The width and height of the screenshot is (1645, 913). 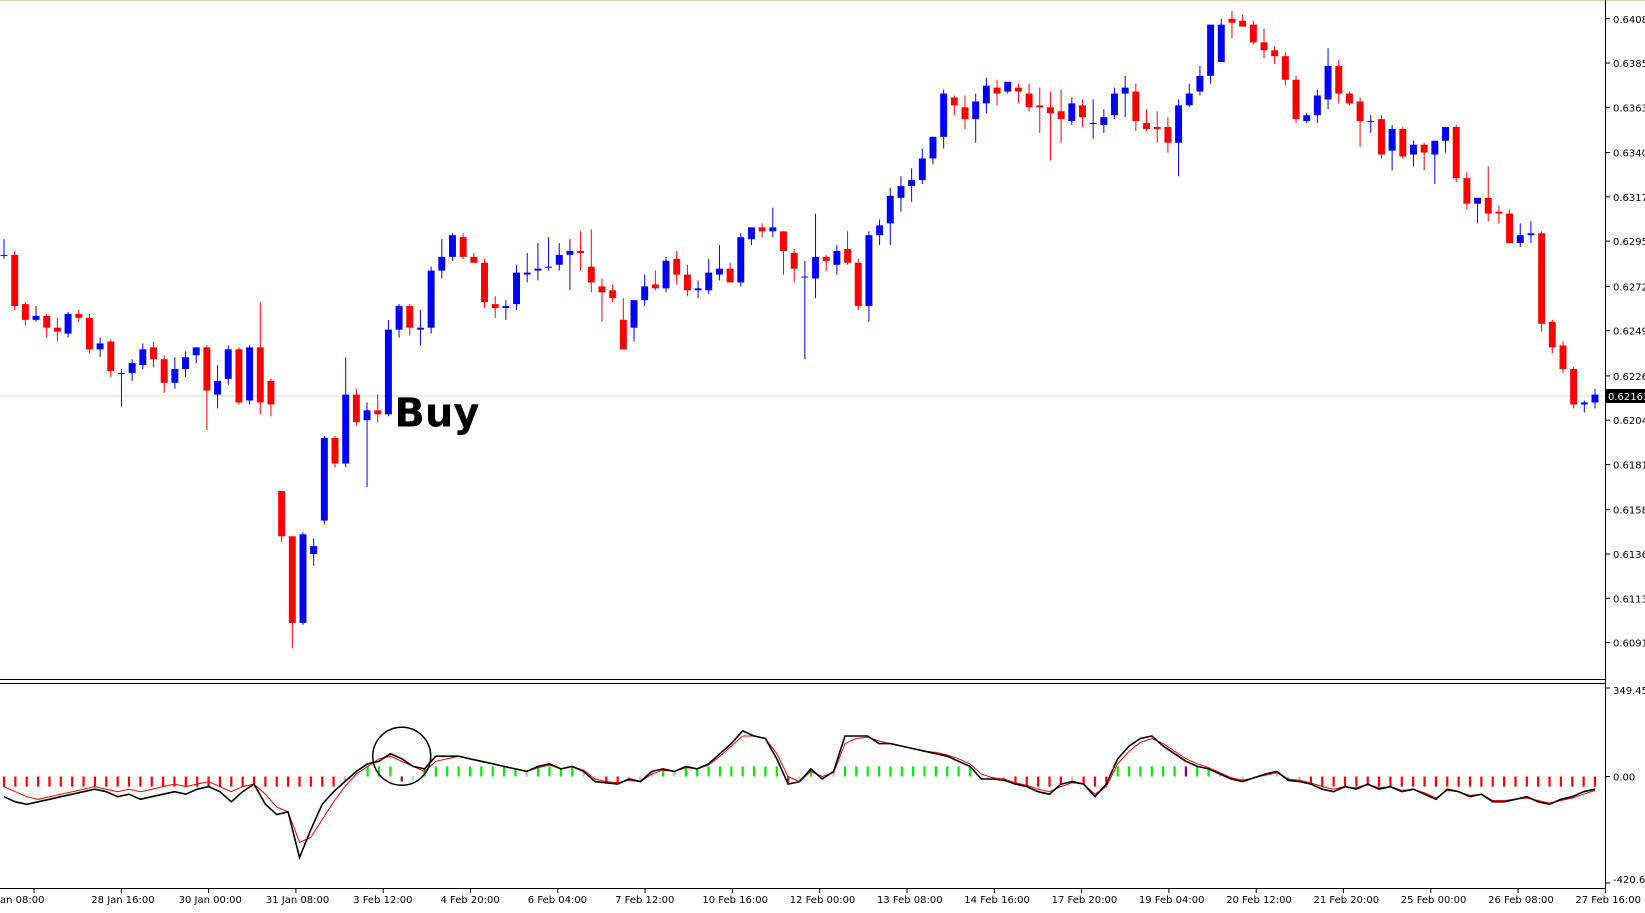 What do you see at coordinates (1625, 786) in the screenshot?
I see `indicator-axis: 349.45 0.00 -420.62` at bounding box center [1625, 786].